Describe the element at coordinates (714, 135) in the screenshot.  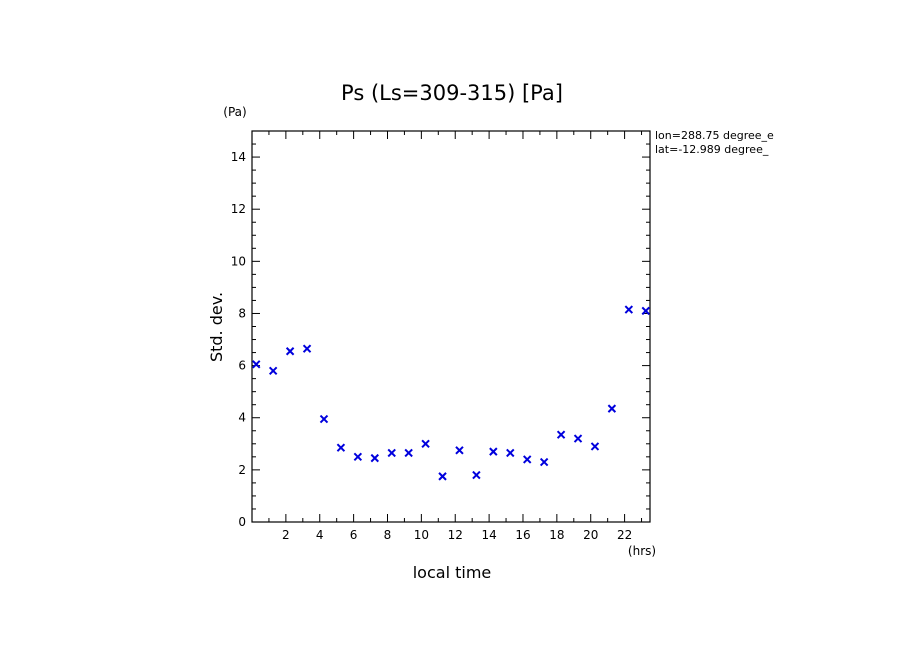
I see `lon-info: lon=288.75 degree_e` at that location.